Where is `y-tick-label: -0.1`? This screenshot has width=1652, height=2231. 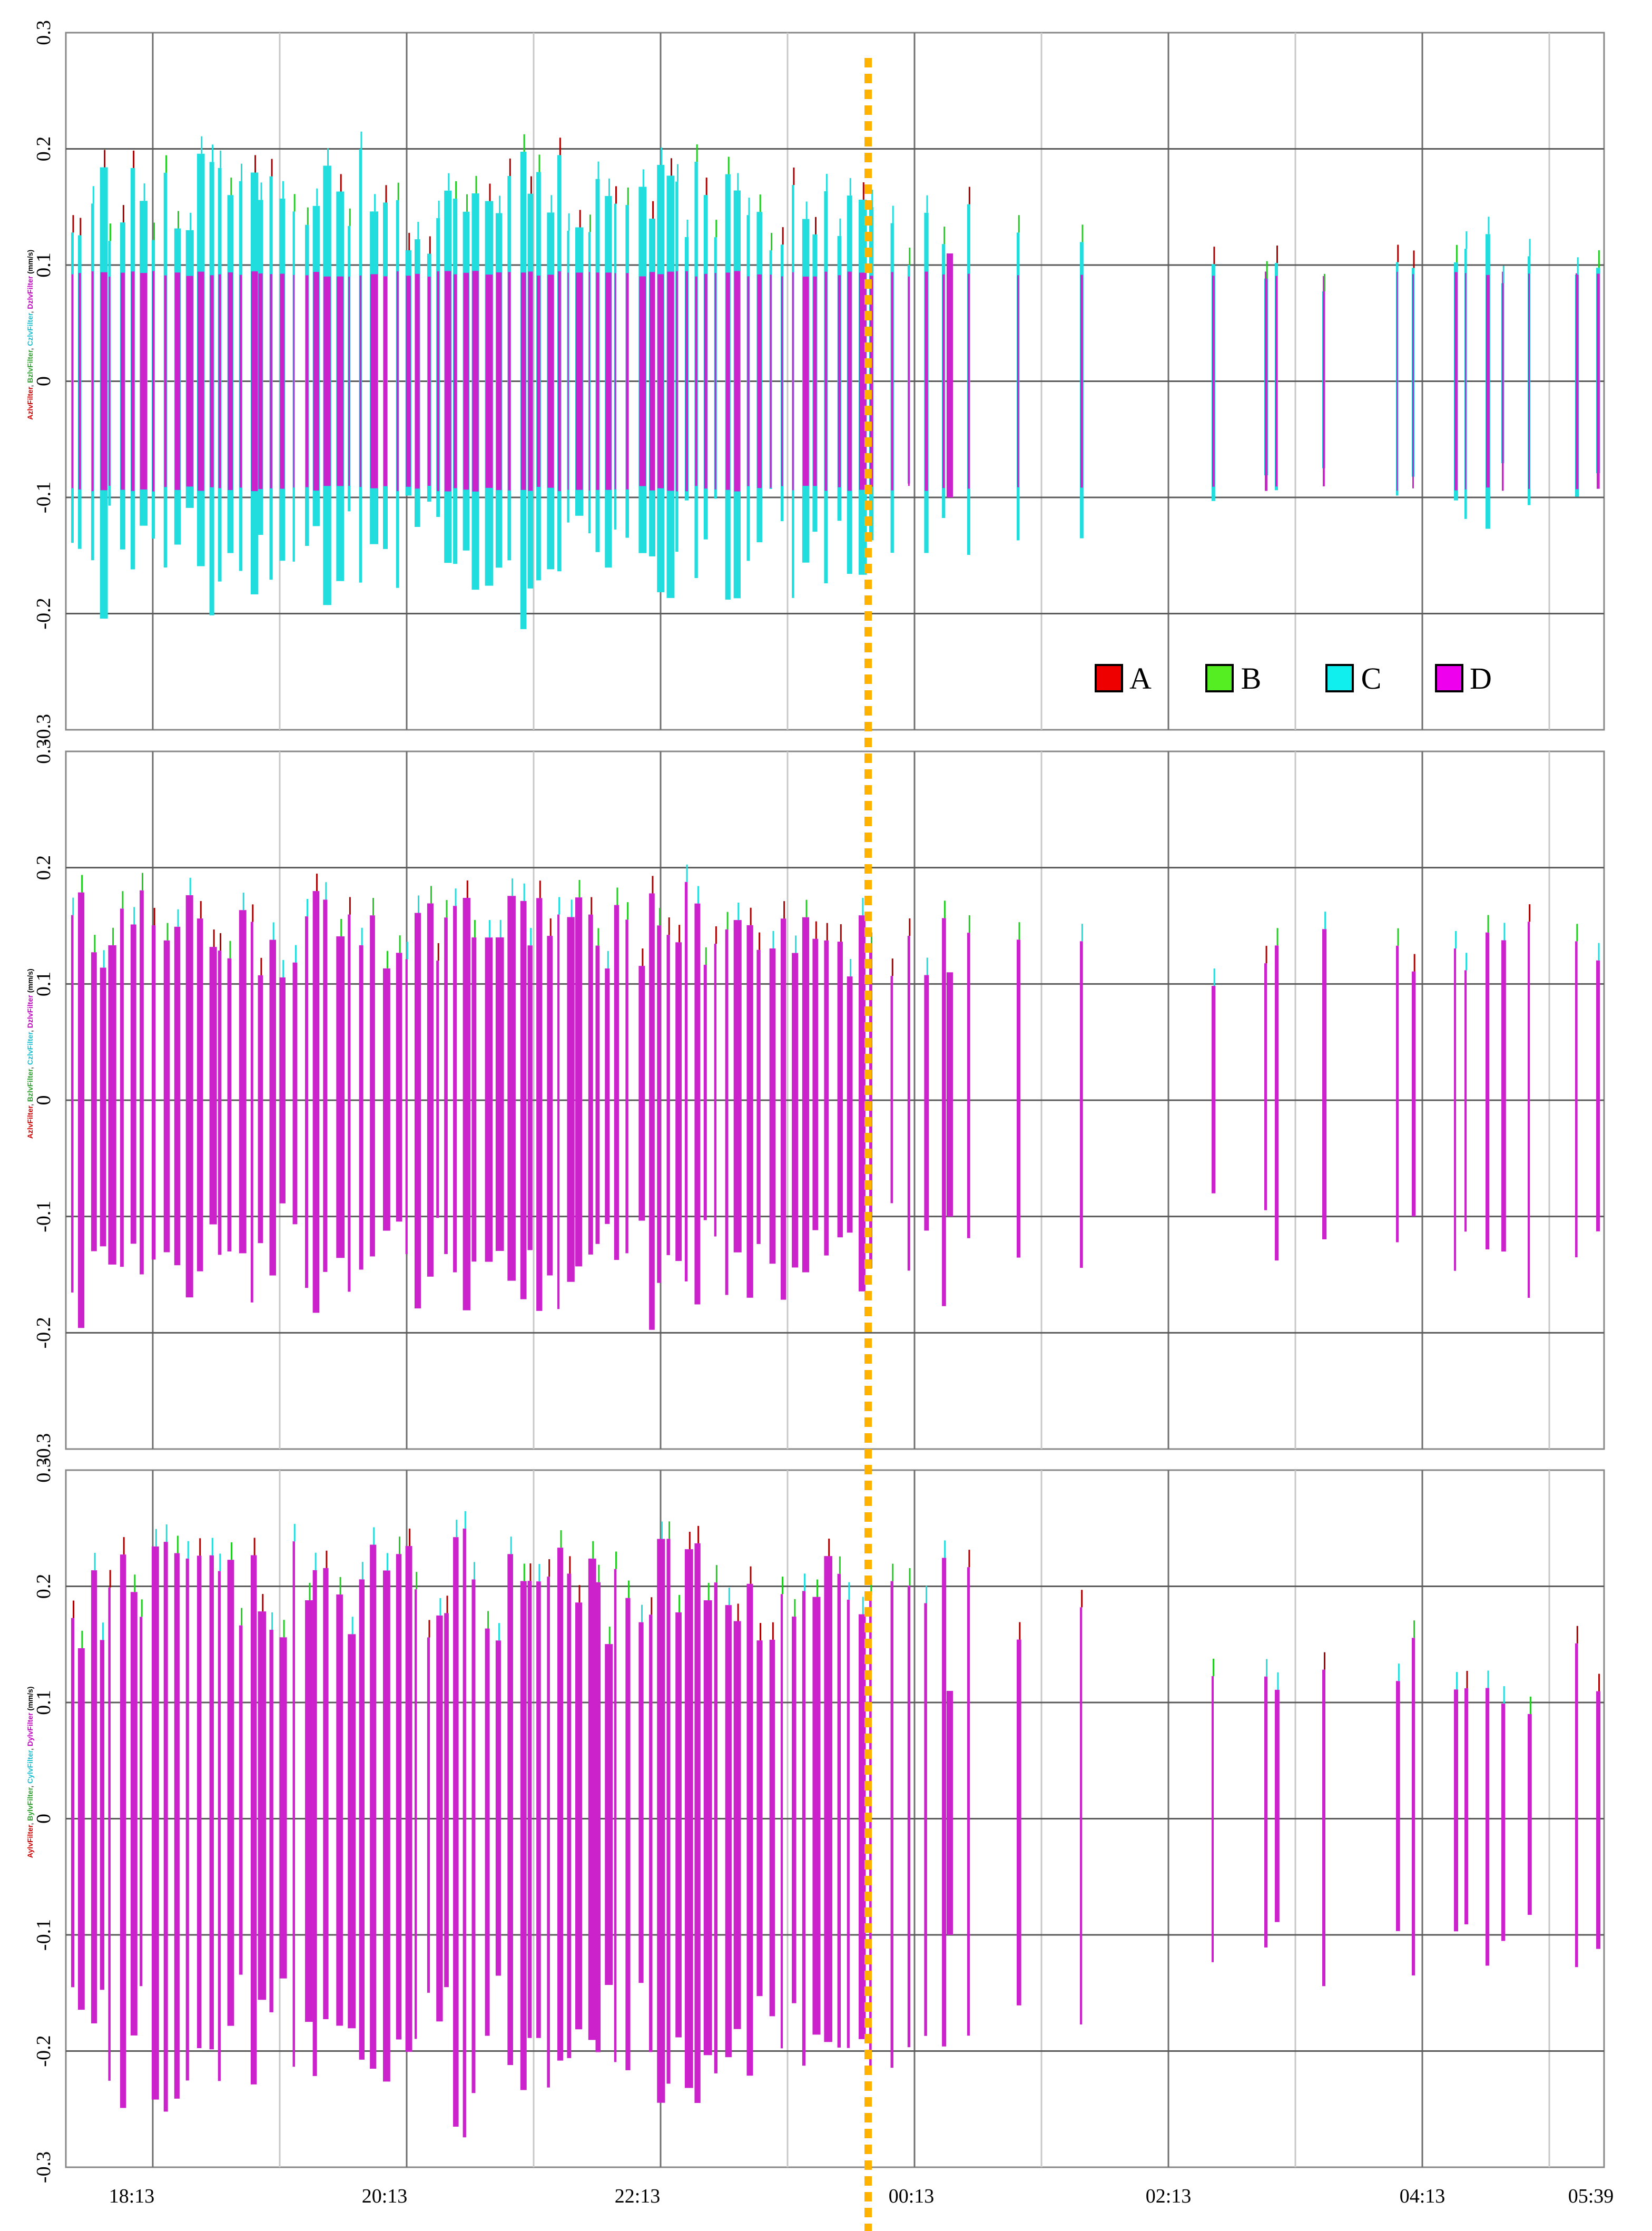 y-tick-label: -0.1 is located at coordinates (44, 1935).